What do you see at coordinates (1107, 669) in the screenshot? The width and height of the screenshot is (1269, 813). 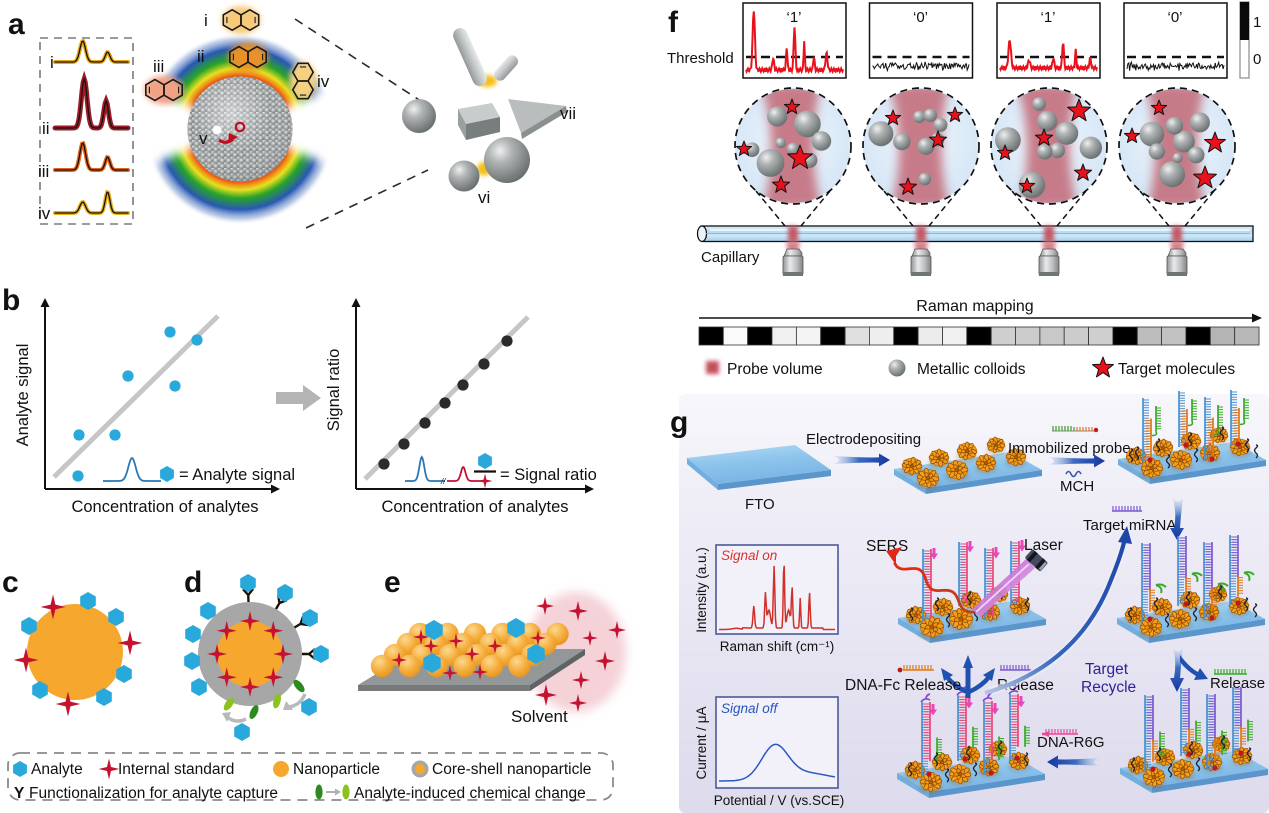 I see `svg-text: Target` at bounding box center [1107, 669].